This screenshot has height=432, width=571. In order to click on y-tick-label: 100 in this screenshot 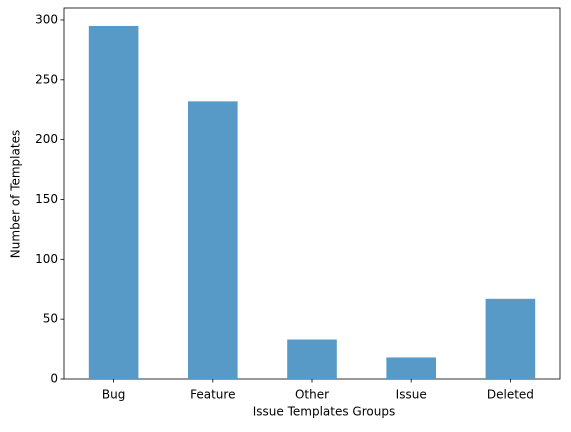, I will do `click(46, 259)`.